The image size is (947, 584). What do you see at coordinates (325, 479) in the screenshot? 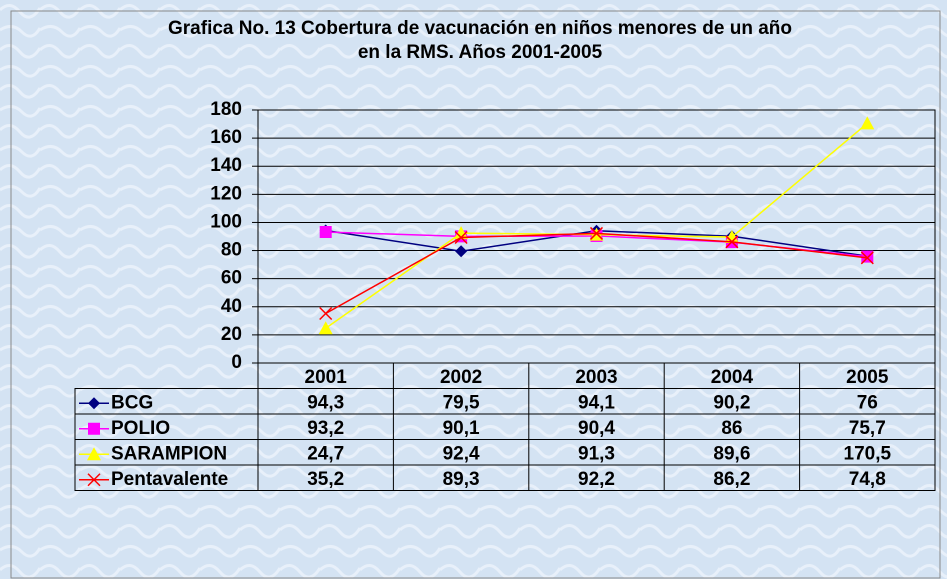
I see `data-label: 35,2` at bounding box center [325, 479].